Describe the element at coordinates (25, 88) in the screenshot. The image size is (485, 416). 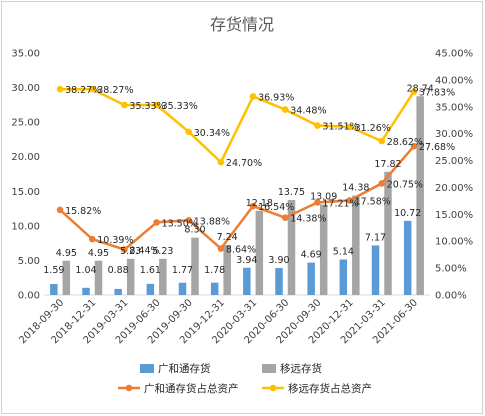
I see `left-tick-label: 30.00` at that location.